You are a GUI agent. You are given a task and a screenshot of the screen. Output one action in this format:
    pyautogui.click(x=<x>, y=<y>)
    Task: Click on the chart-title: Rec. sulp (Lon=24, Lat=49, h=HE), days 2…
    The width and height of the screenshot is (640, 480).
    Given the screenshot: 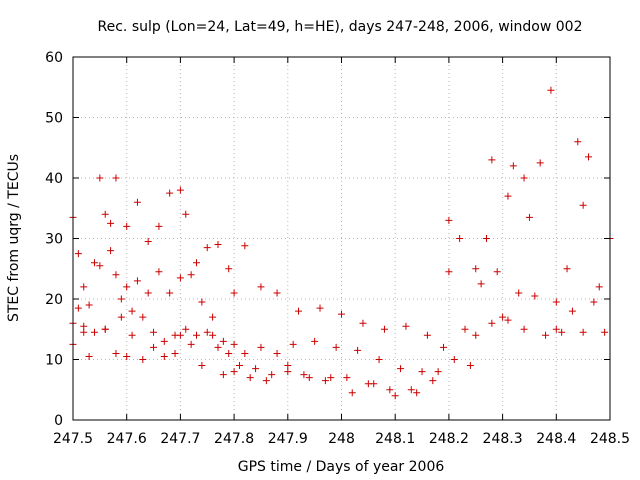 What is the action you would take?
    pyautogui.click(x=340, y=27)
    